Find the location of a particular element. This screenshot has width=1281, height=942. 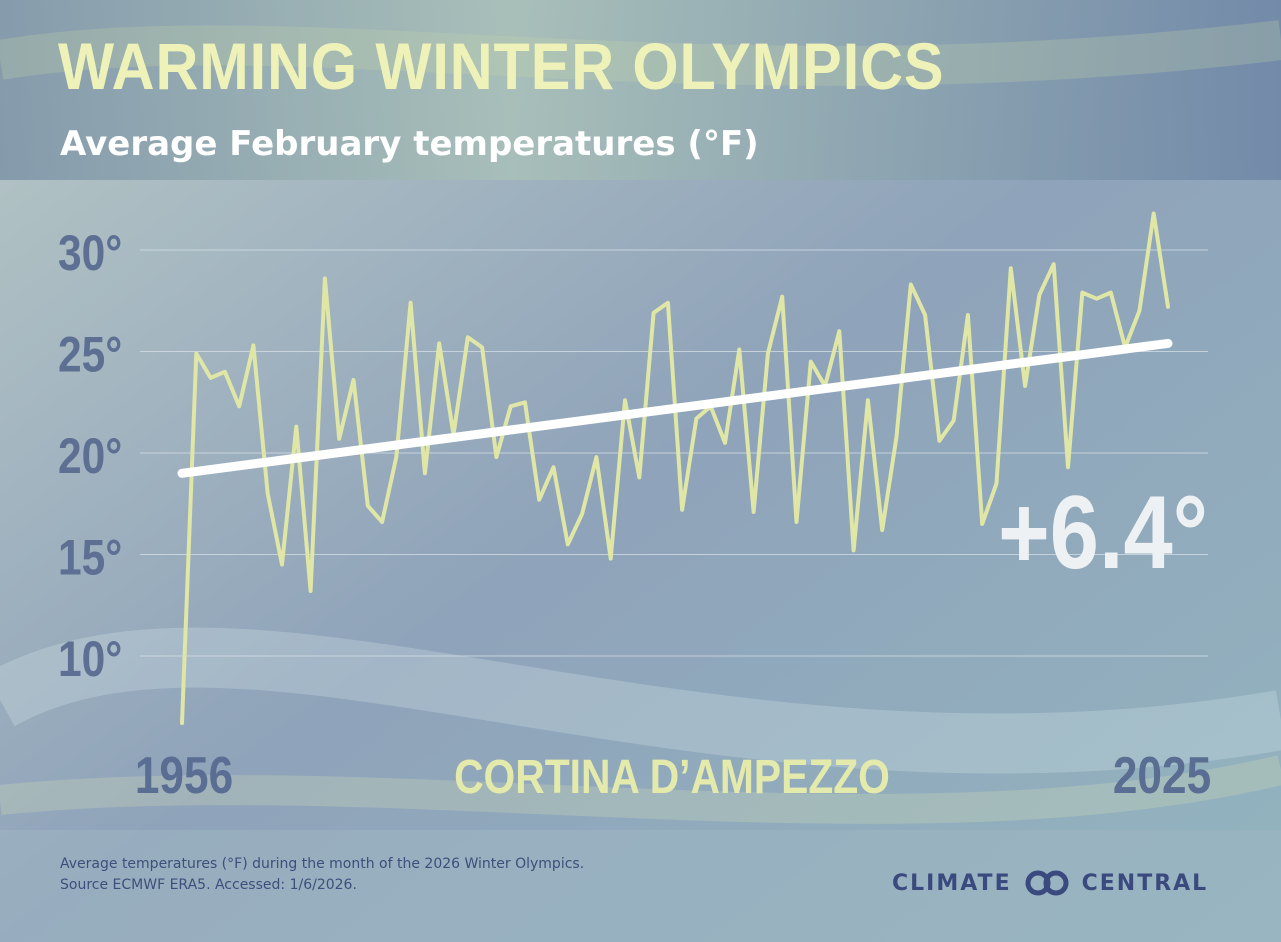

logo-word-right: CENTRAL is located at coordinates (1145, 883).